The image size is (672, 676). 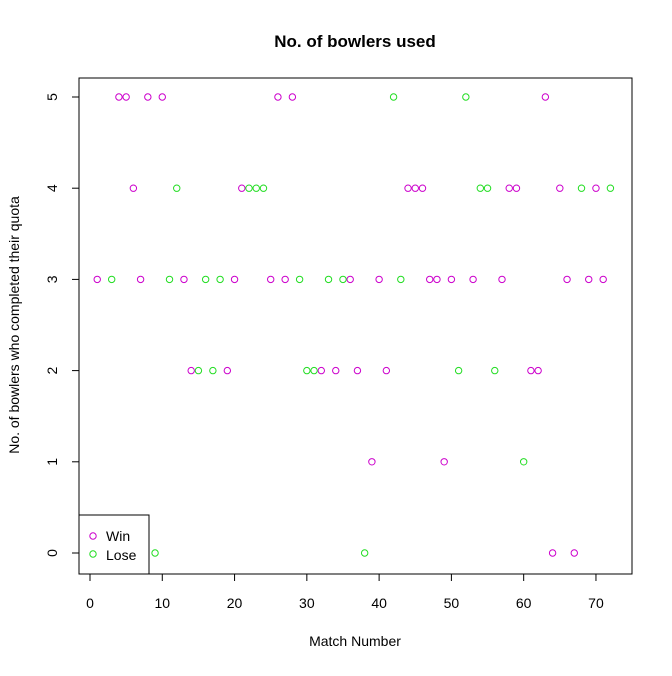 I want to click on y-tick-label: 3, so click(x=52, y=279).